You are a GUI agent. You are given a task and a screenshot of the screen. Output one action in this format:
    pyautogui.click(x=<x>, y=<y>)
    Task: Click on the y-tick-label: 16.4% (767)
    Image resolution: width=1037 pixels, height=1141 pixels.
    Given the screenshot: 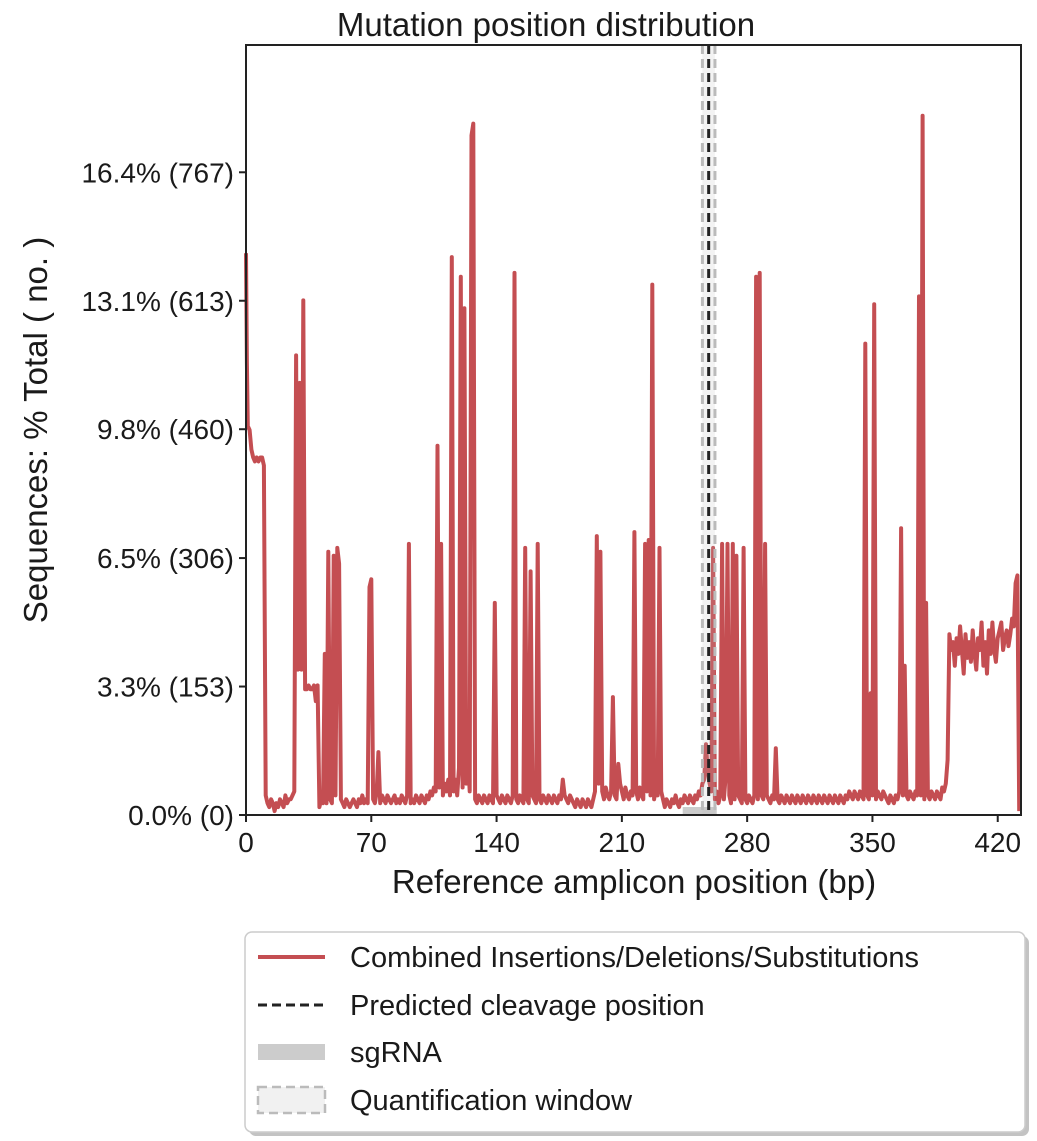 What is the action you would take?
    pyautogui.click(x=157, y=172)
    